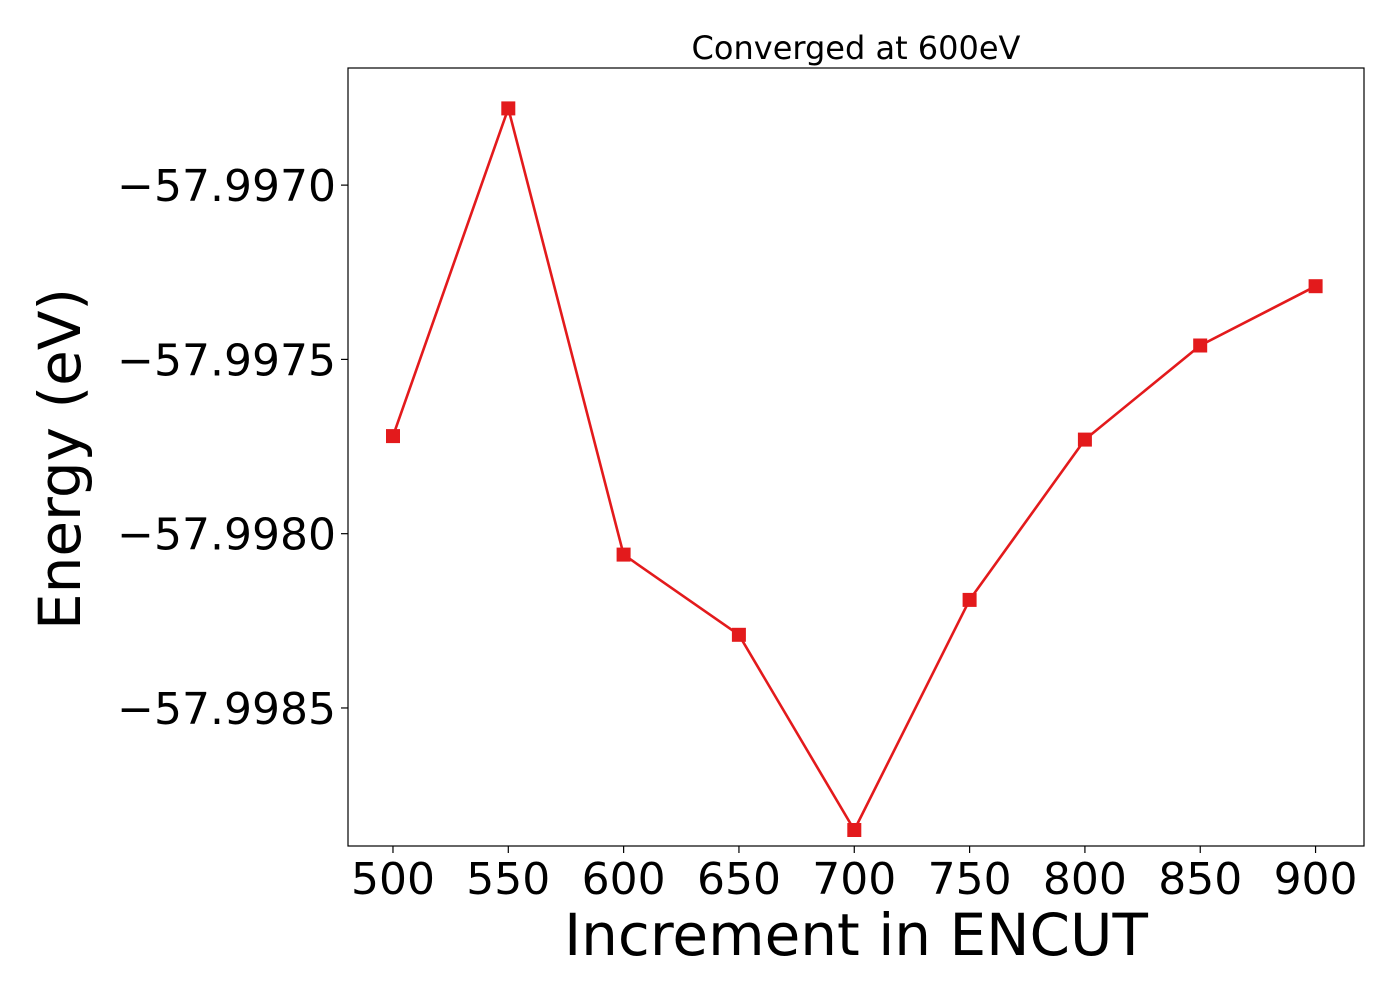 This screenshot has width=1400, height=1000. Describe the element at coordinates (856, 935) in the screenshot. I see `x-axis-label: Increment in ENCUT` at that location.